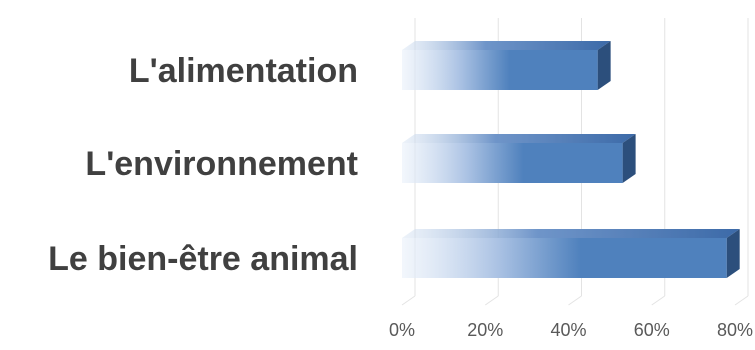 The image size is (755, 350). I want to click on category-label-2: Le bien-être animal, so click(203, 259).